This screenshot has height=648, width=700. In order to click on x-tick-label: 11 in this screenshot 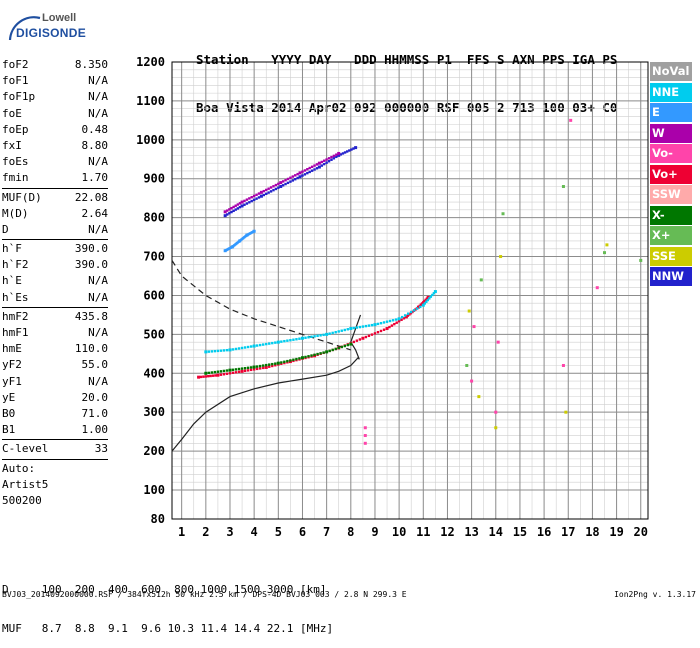, I will do `click(423, 532)`.